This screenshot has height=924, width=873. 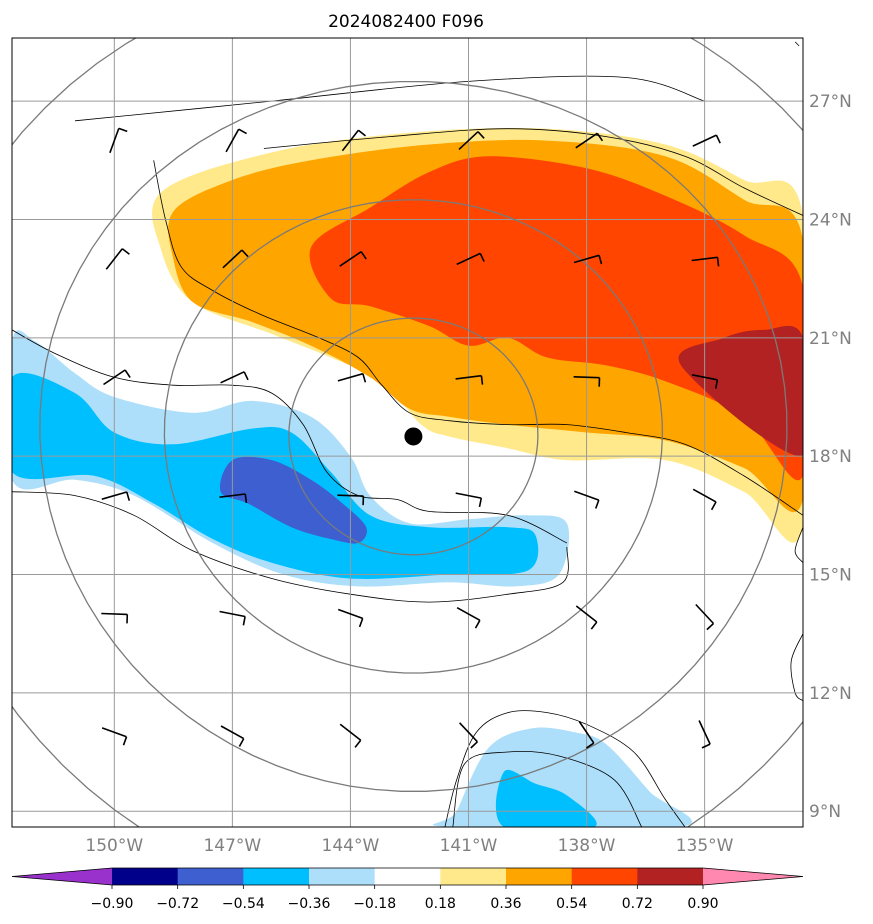 What do you see at coordinates (825, 812) in the screenshot?
I see `lat-label-6: 9°N` at bounding box center [825, 812].